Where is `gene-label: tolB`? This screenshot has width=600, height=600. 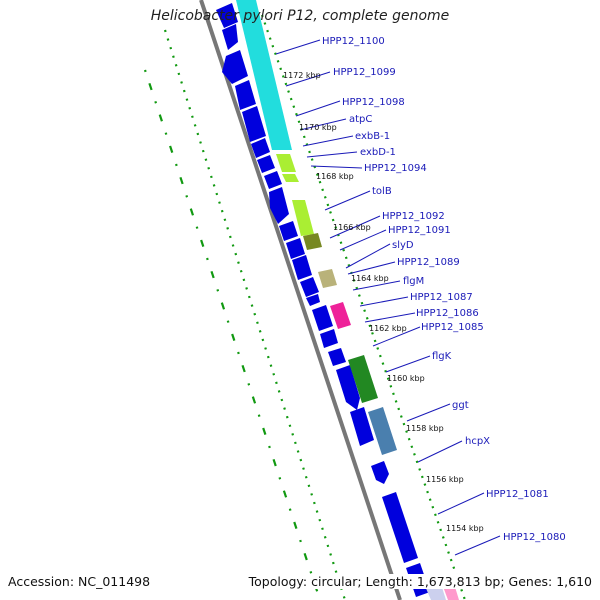 gene-label: tolB is located at coordinates (382, 191).